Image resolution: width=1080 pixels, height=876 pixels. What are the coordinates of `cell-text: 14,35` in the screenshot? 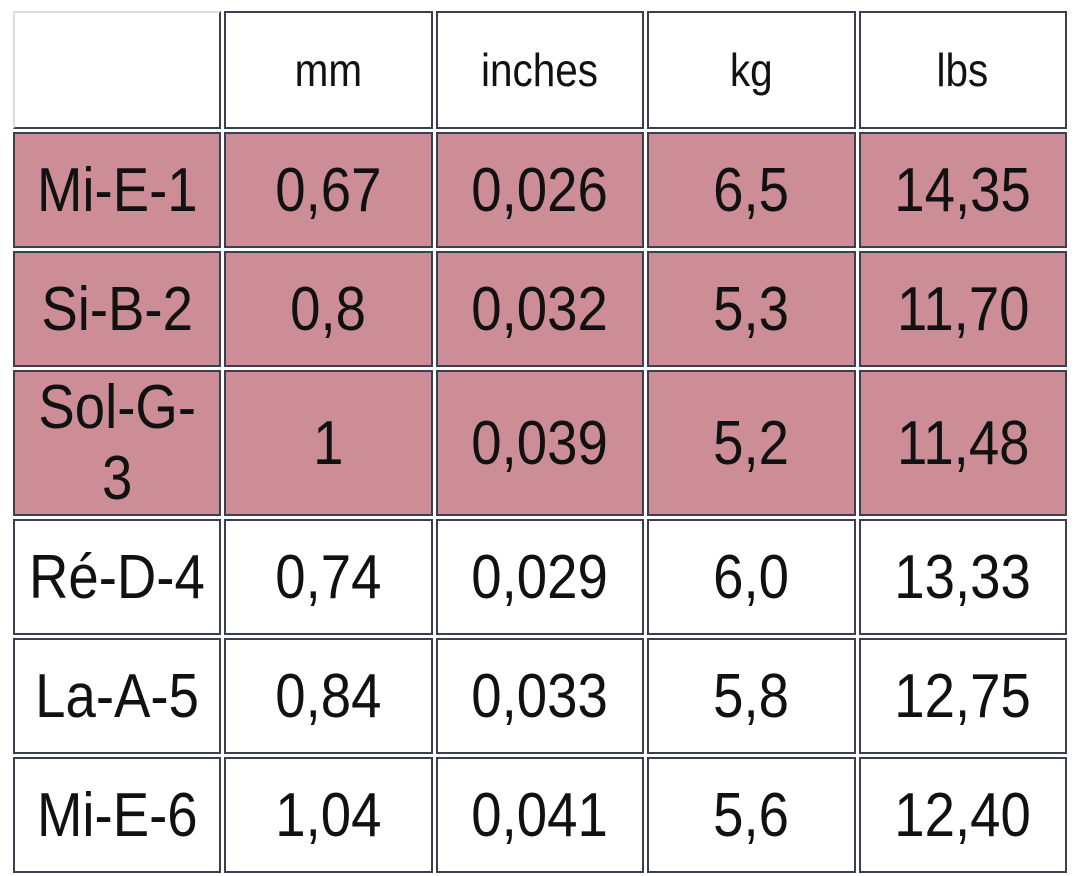 It's located at (963, 190).